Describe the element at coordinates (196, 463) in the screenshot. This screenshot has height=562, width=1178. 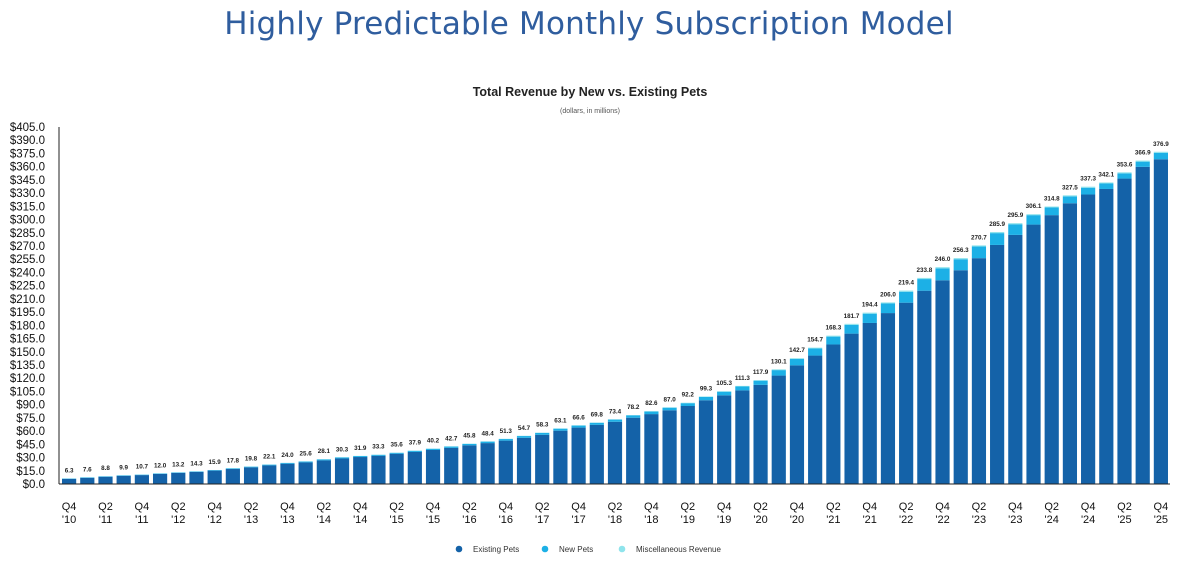
I see `bar-value-label: 14.3` at that location.